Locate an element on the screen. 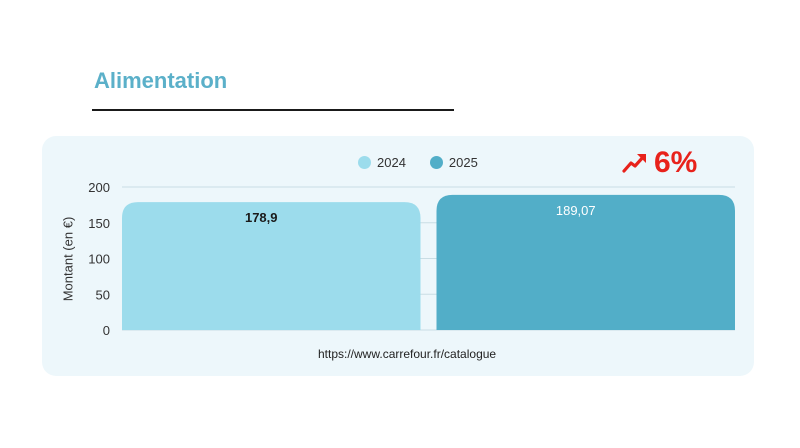 This screenshot has width=800, height=448. legend-swatch-2024 is located at coordinates (364, 162).